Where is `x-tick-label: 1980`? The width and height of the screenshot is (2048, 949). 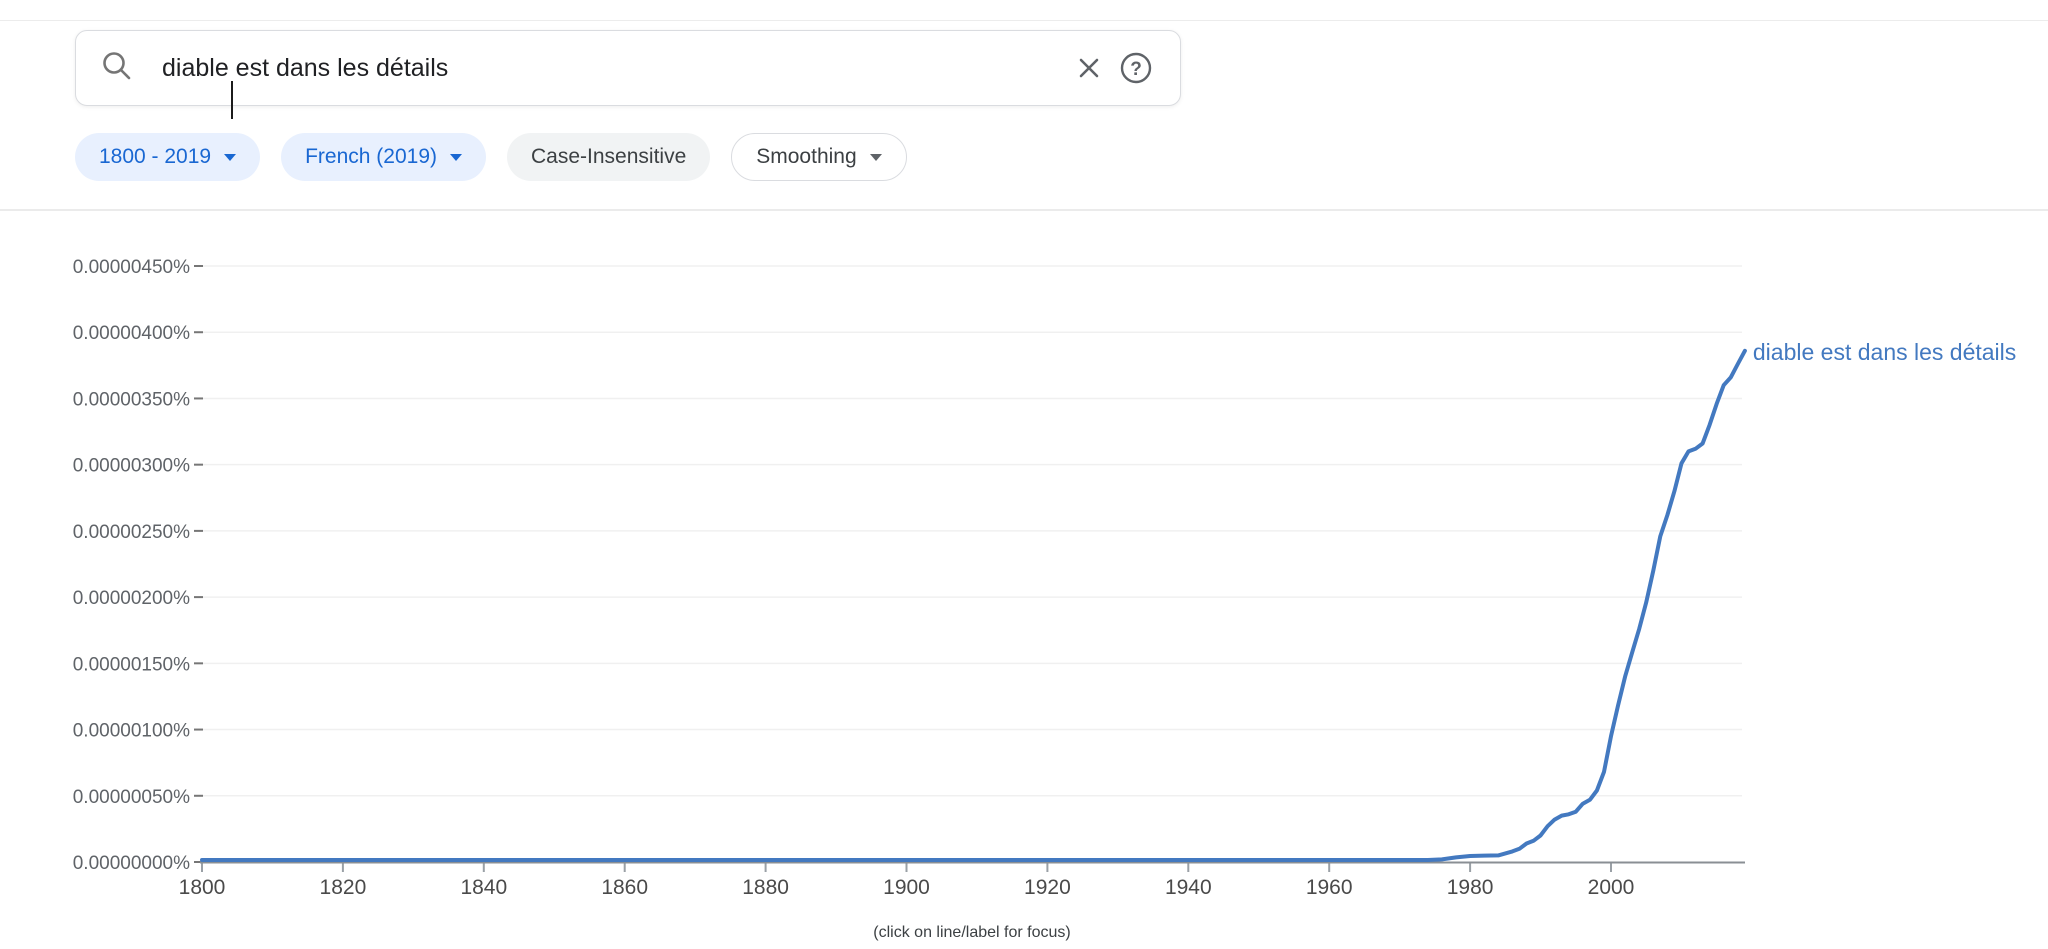 x-tick-label: 1980 is located at coordinates (1470, 887).